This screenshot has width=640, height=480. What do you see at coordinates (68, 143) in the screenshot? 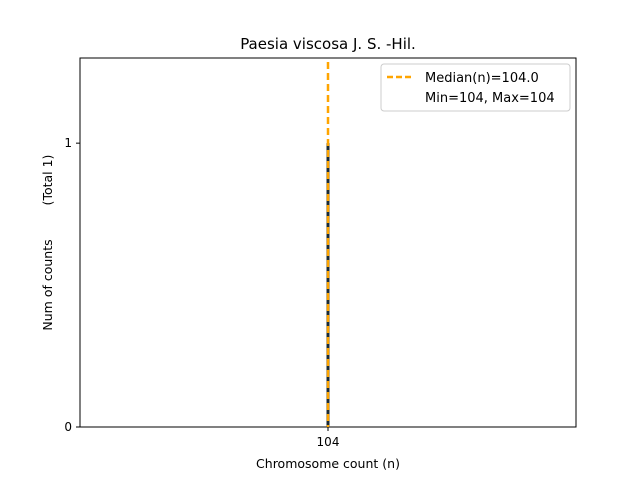
I see `y-tick-label-1: 1` at bounding box center [68, 143].